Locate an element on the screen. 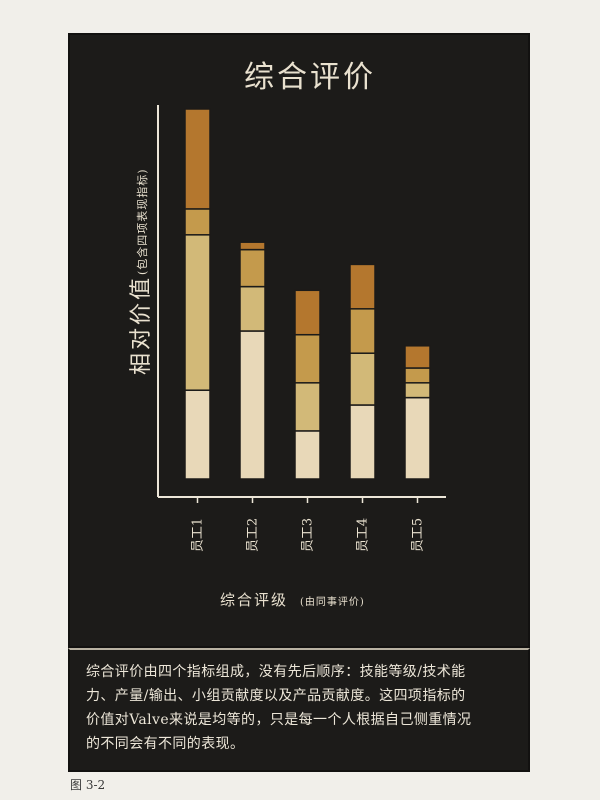 The image size is (600, 800). x-axis-label-note: (由同事评价) is located at coordinates (332, 601).